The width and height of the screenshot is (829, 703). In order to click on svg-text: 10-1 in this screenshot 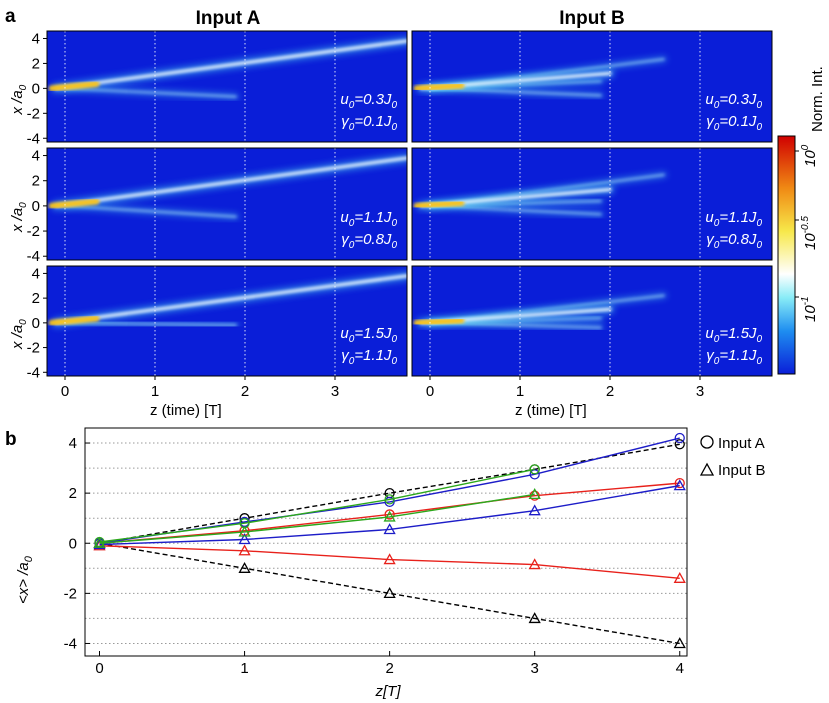, I will do `click(809, 309)`.